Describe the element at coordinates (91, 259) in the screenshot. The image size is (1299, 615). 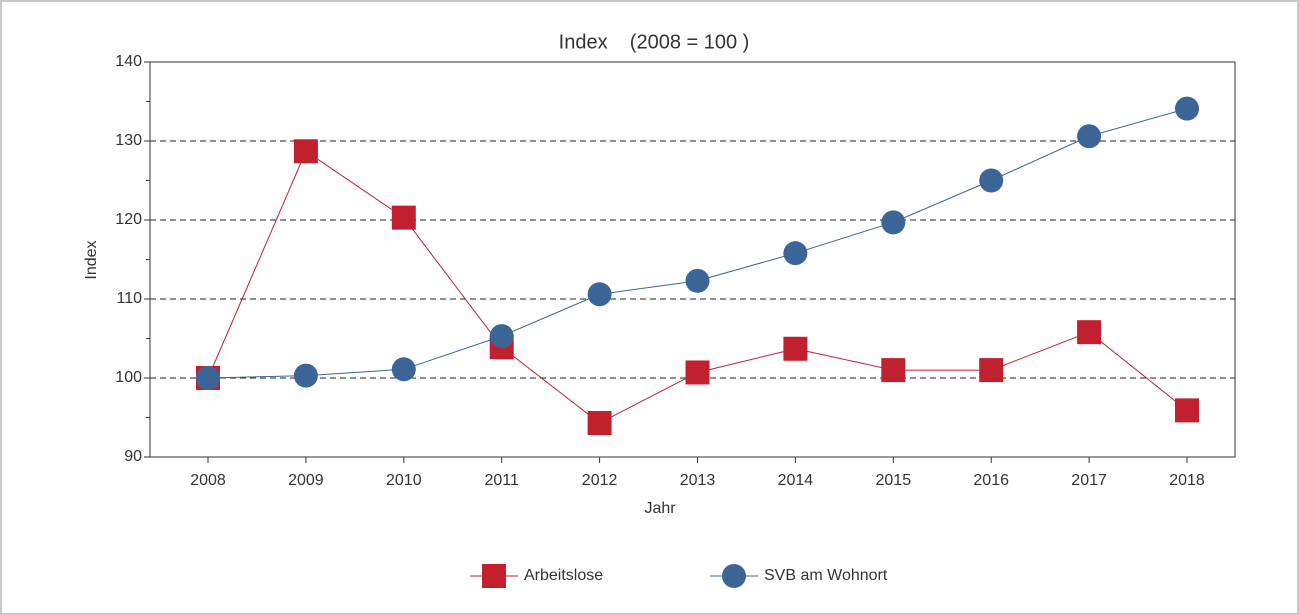
I see `y-axis-label: Index` at that location.